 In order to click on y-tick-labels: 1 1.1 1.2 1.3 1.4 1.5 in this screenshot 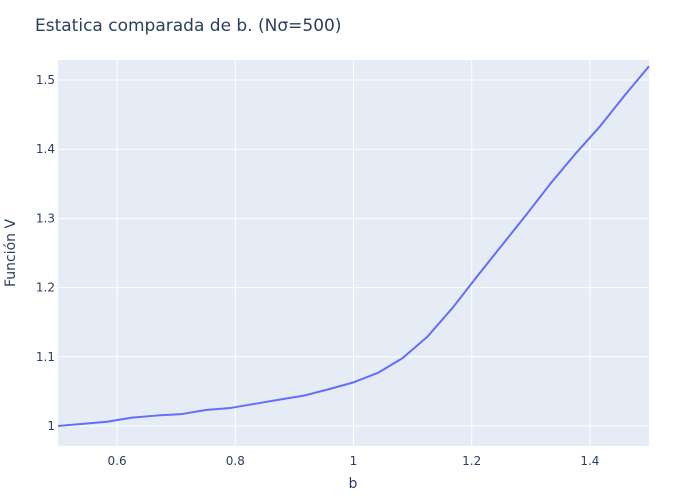, I will do `click(45, 253)`.